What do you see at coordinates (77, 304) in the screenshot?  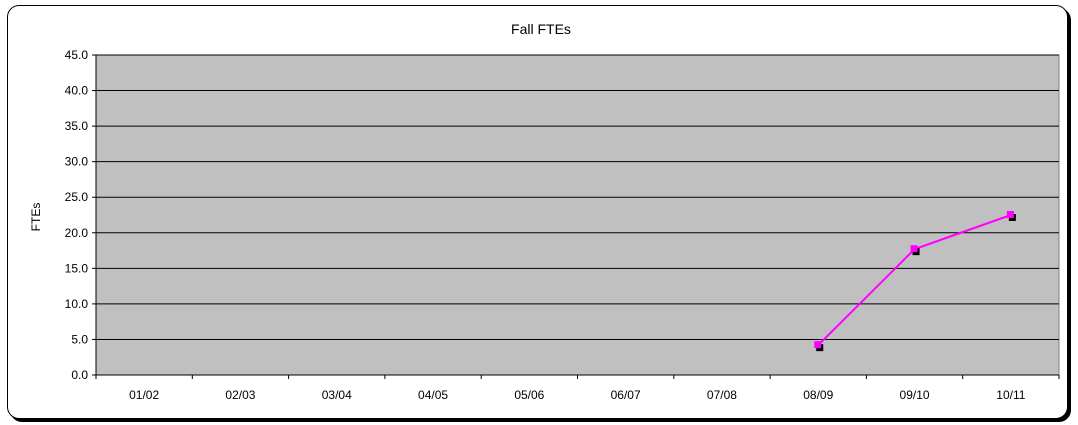 I see `y-tick-label: 10.0` at bounding box center [77, 304].